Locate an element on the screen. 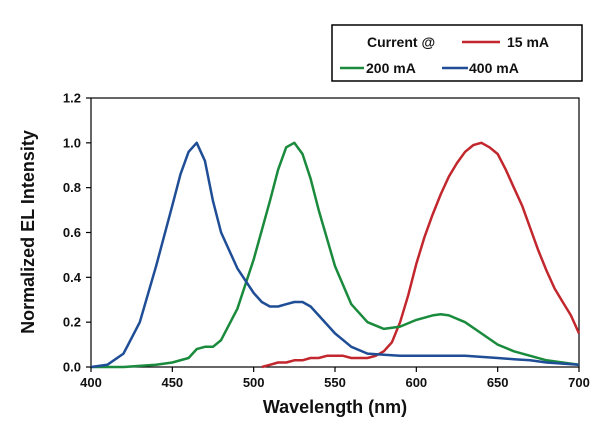 The image size is (600, 437). y-tick-label: 0.2 is located at coordinates (72, 322).